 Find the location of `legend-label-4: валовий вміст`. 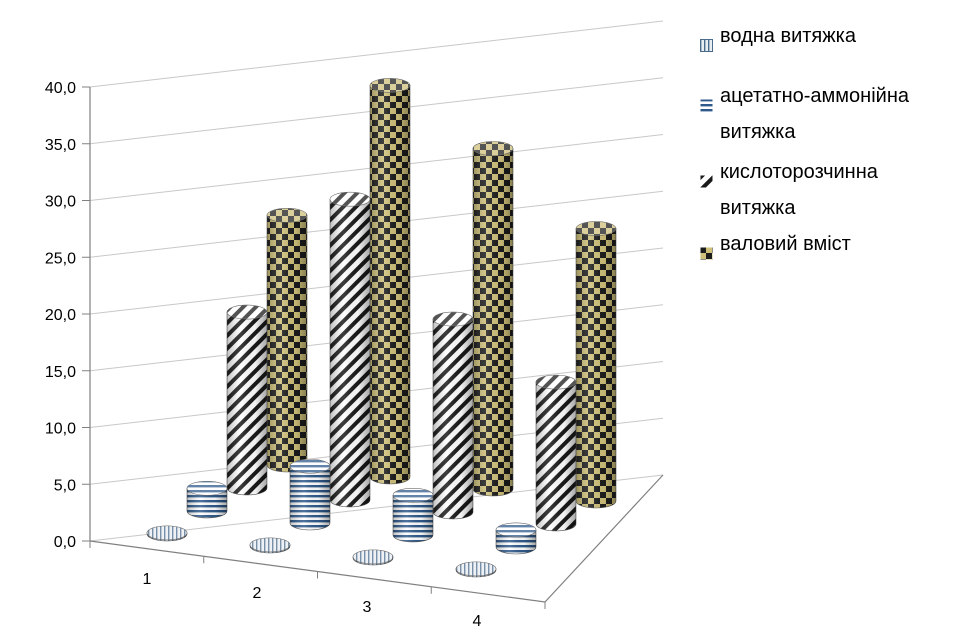

legend-label-4: валовий вміст is located at coordinates (785, 244).